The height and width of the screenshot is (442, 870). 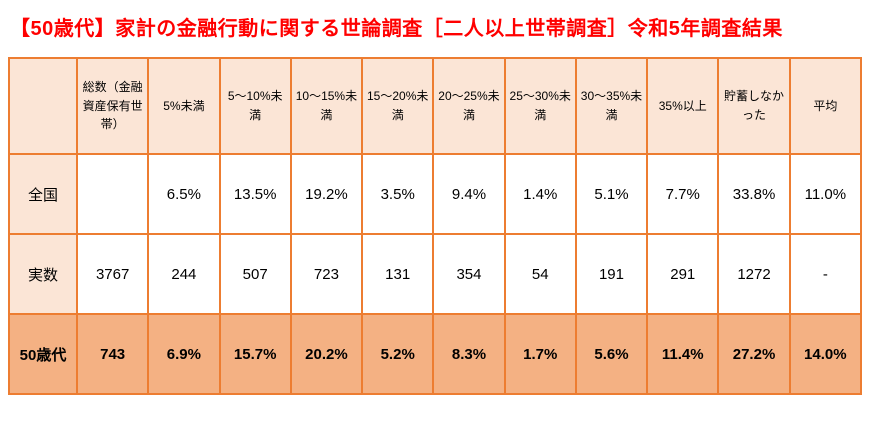 What do you see at coordinates (683, 194) in the screenshot?
I see `table-cell: 7.7%` at bounding box center [683, 194].